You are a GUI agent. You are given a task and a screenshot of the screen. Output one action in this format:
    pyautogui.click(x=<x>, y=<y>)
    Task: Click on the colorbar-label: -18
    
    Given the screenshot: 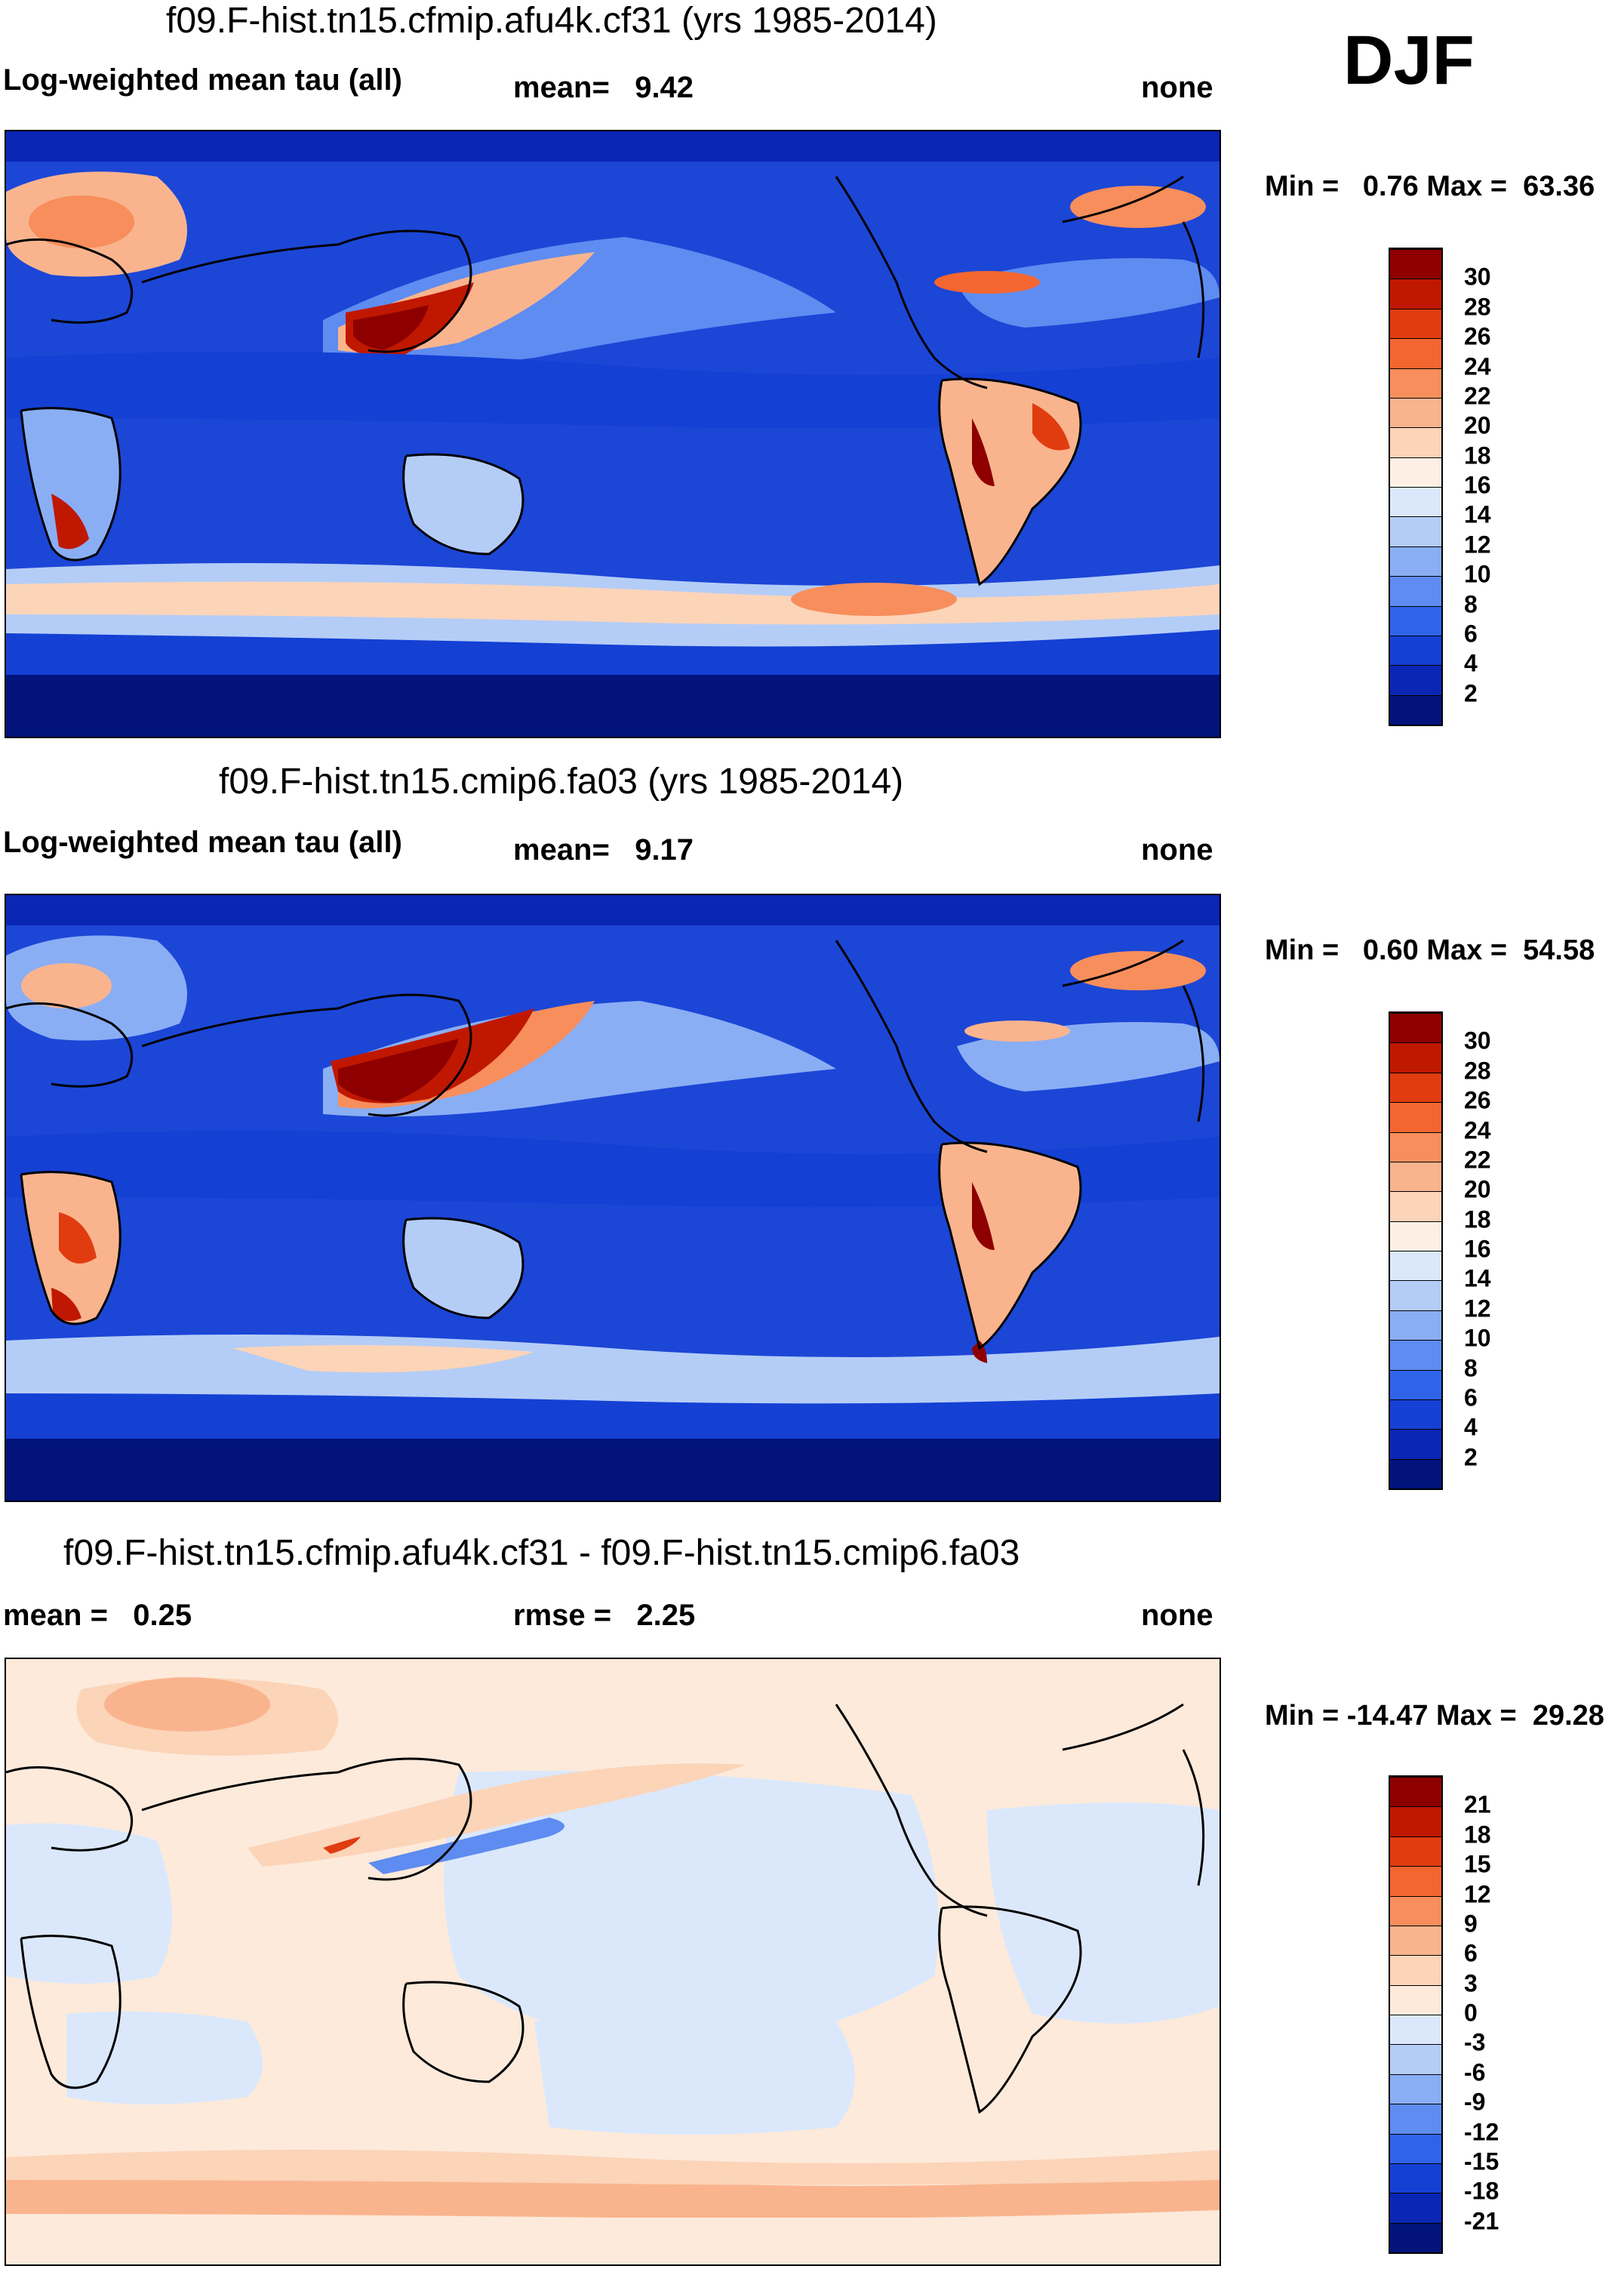 What is the action you would take?
    pyautogui.click(x=1481, y=2191)
    